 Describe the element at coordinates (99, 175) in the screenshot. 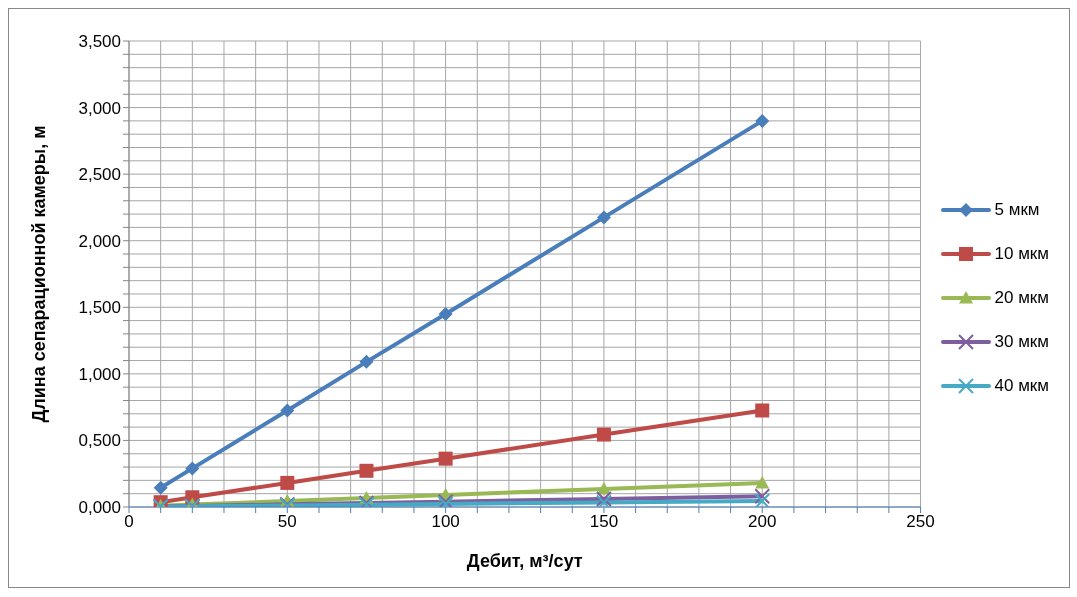

I see `y-tick-label: 2,500` at that location.